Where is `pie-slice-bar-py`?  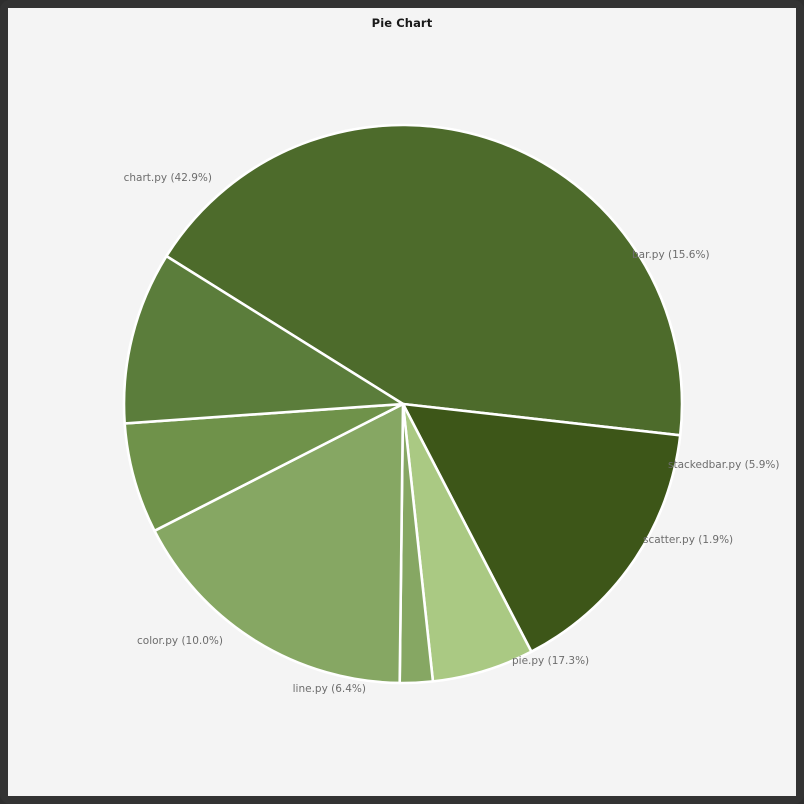 pie-slice-bar-py is located at coordinates (541, 528).